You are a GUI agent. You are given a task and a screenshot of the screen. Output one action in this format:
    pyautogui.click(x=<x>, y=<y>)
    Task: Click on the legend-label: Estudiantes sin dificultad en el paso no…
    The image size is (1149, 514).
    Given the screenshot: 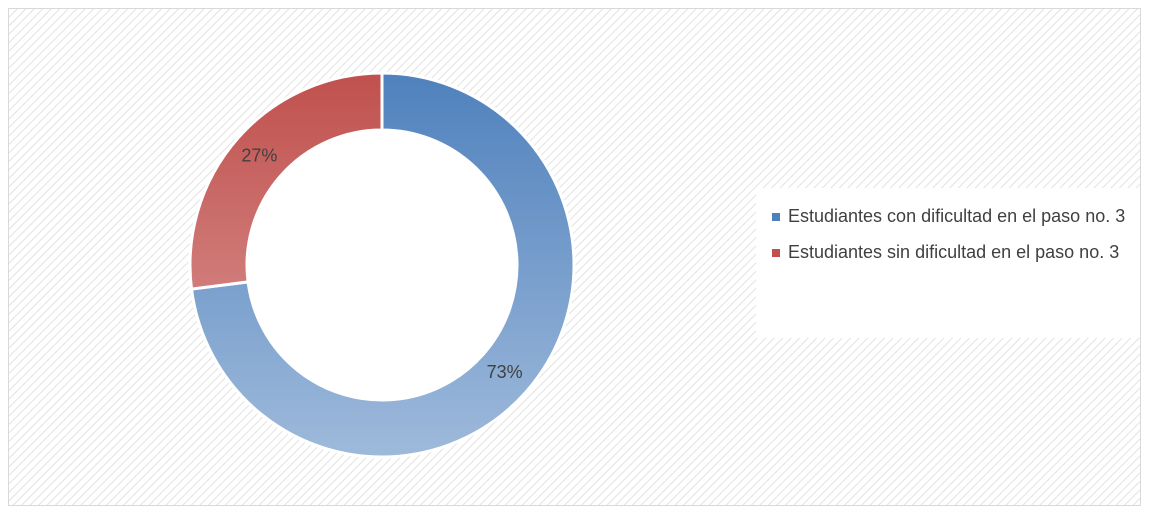 What is the action you would take?
    pyautogui.click(x=954, y=252)
    